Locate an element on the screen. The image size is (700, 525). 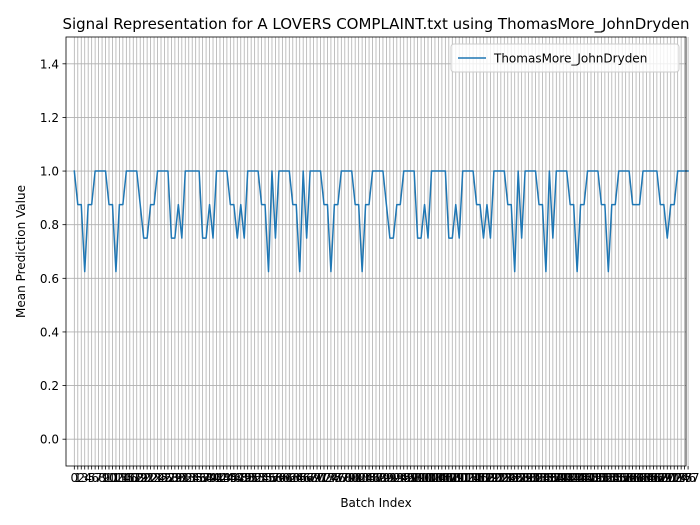
x-tick-label: 134 is located at coordinates (539, 478).